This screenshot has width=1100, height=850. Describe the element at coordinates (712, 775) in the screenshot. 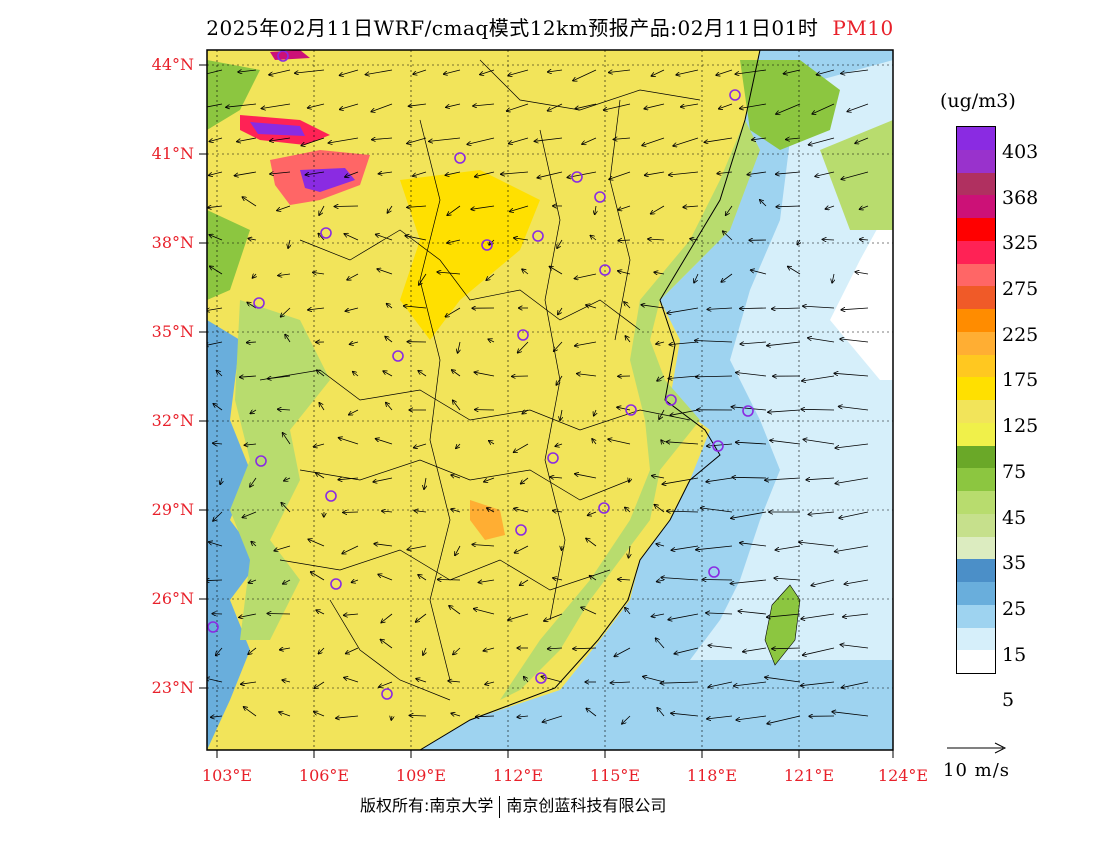

I see `lon-label-118: 118°E` at that location.